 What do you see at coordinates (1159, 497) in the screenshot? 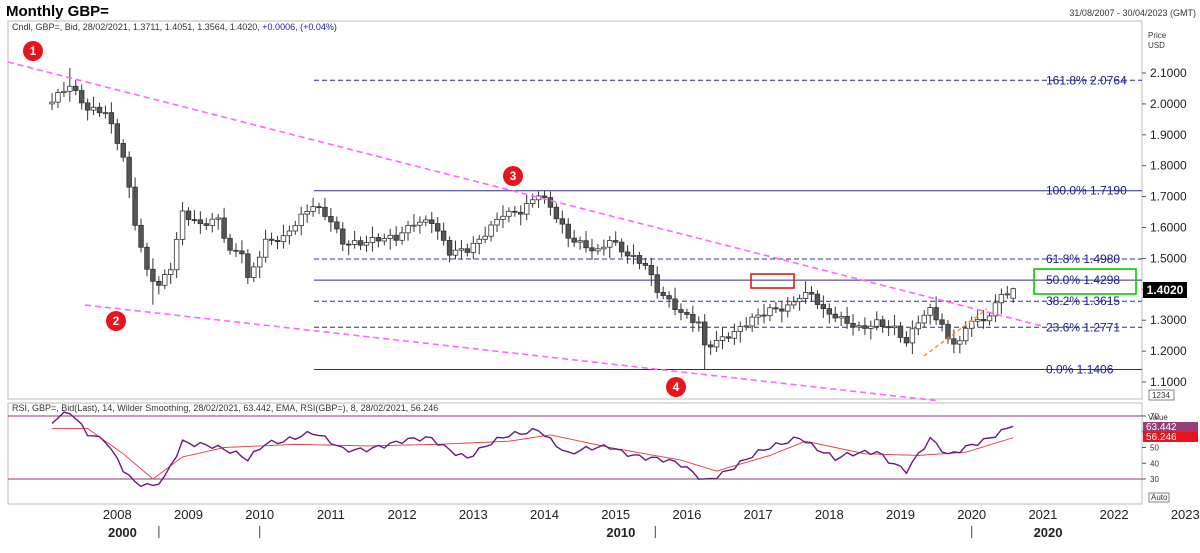
I see `rsi-auto-box` at bounding box center [1159, 497].